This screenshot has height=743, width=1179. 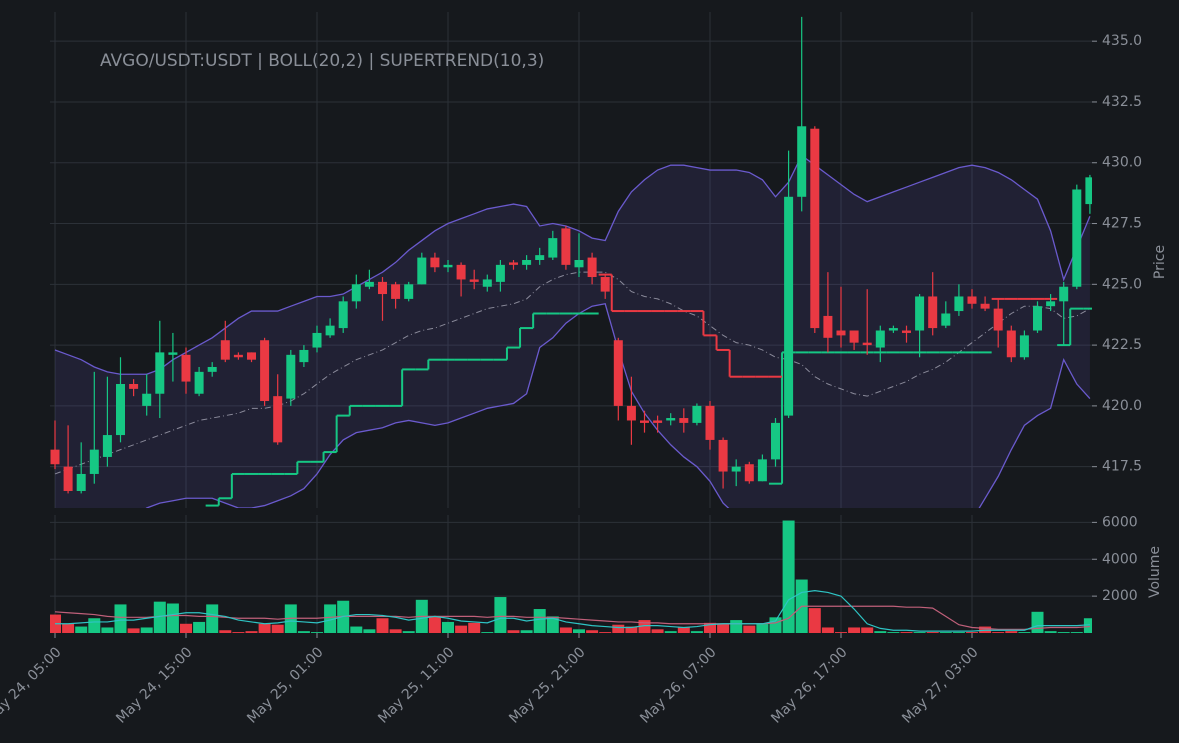 I want to click on x-tick-label: May 25, 21:00, so click(x=547, y=685).